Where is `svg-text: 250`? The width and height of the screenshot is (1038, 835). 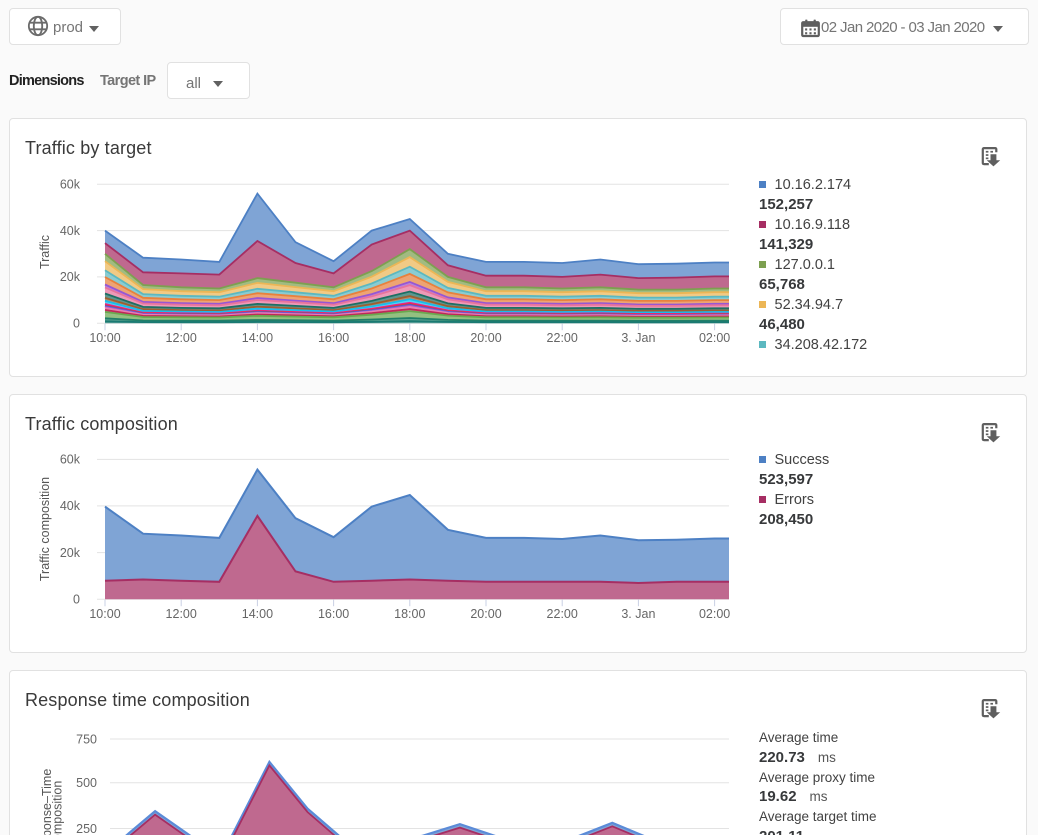 svg-text: 250 is located at coordinates (86, 828).